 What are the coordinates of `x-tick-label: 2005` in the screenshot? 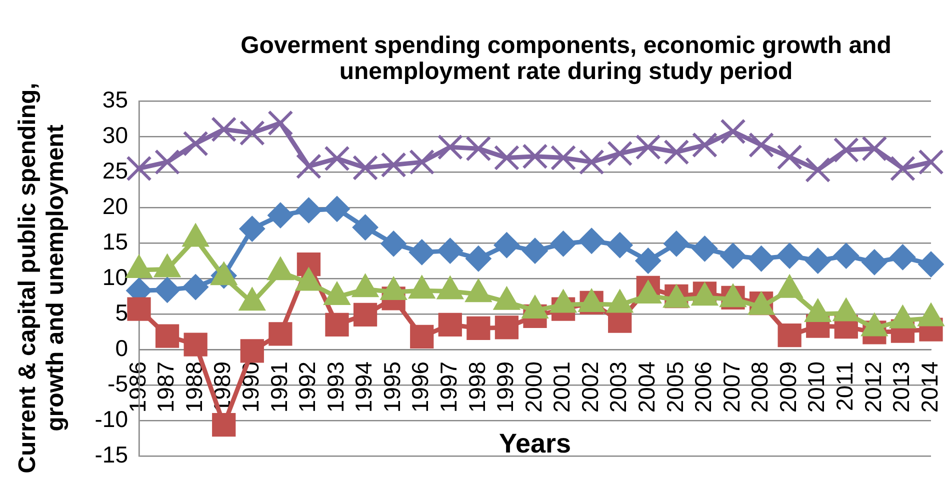 It's located at (675, 387).